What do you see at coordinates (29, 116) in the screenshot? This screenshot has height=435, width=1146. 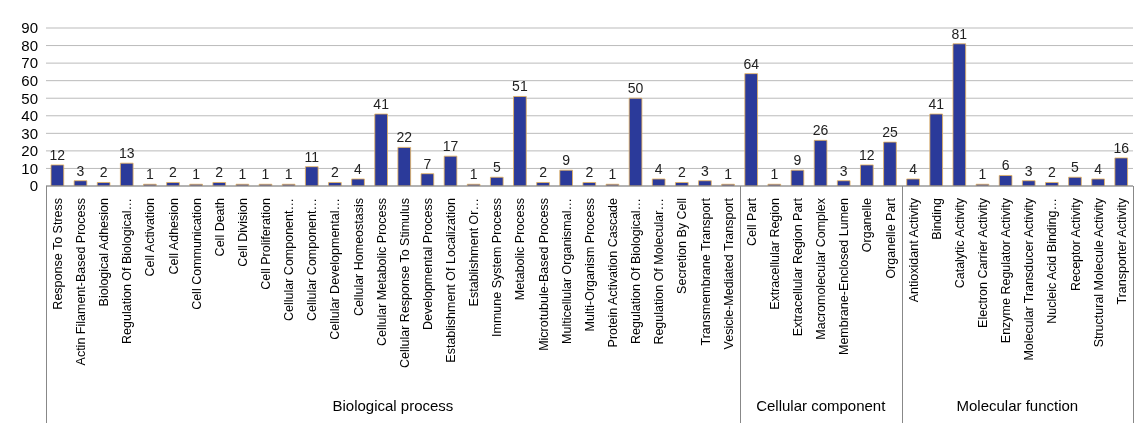 I see `y-tick-label: 40` at bounding box center [29, 116].